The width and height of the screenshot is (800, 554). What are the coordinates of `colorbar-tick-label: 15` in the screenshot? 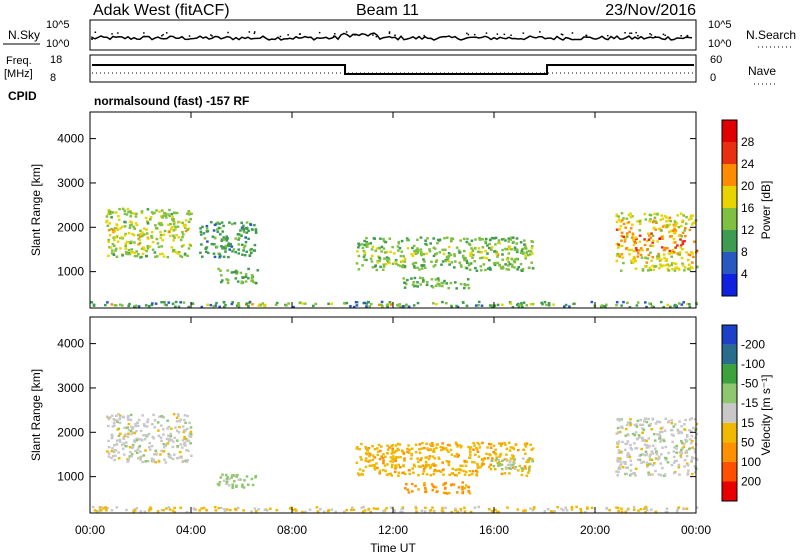 It's located at (748, 423).